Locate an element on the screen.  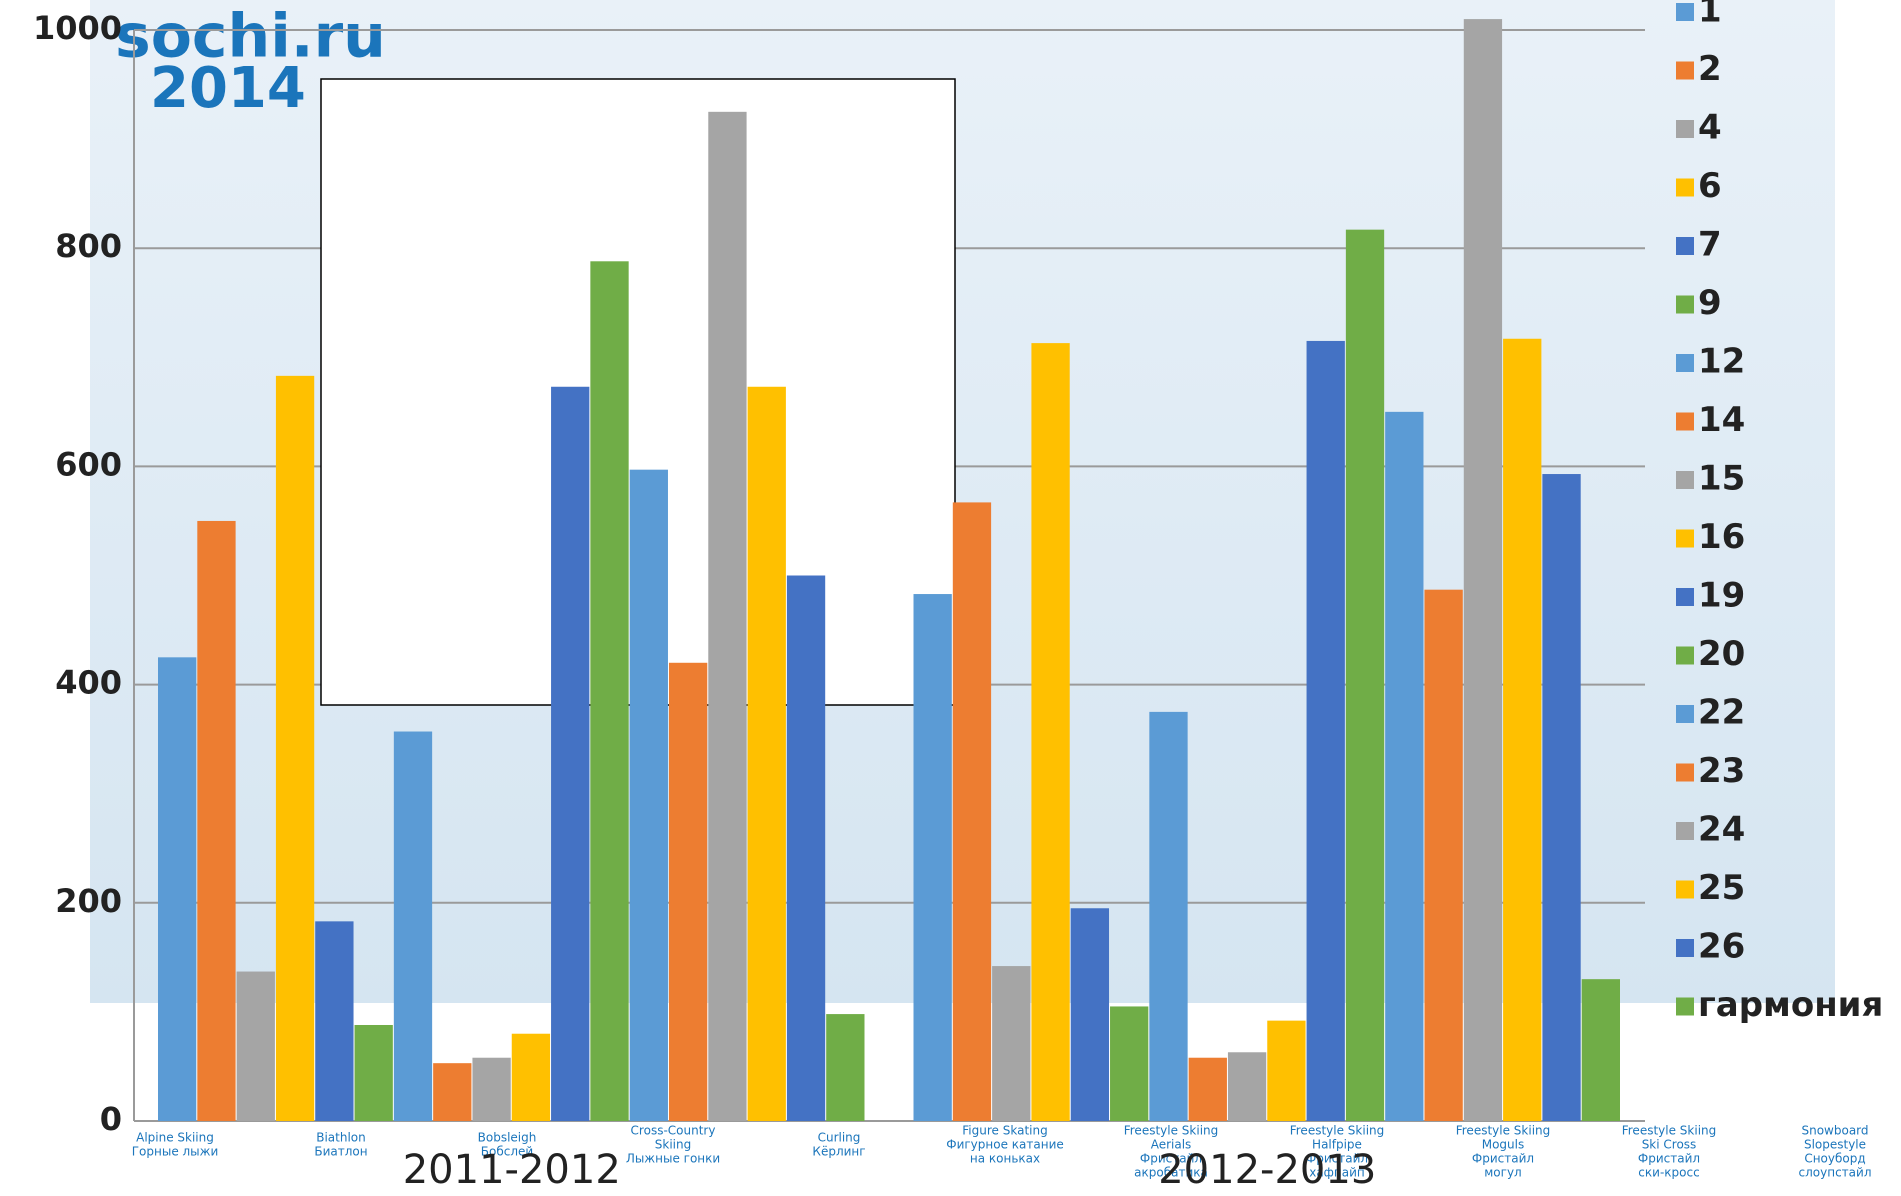
sport-label: Halfpipe is located at coordinates (1337, 1145).